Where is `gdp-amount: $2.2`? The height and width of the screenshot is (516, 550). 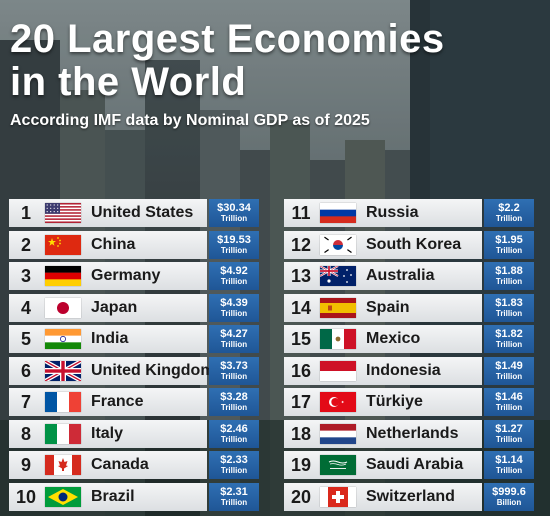
gdp-amount: $2.2 is located at coordinates (509, 208).